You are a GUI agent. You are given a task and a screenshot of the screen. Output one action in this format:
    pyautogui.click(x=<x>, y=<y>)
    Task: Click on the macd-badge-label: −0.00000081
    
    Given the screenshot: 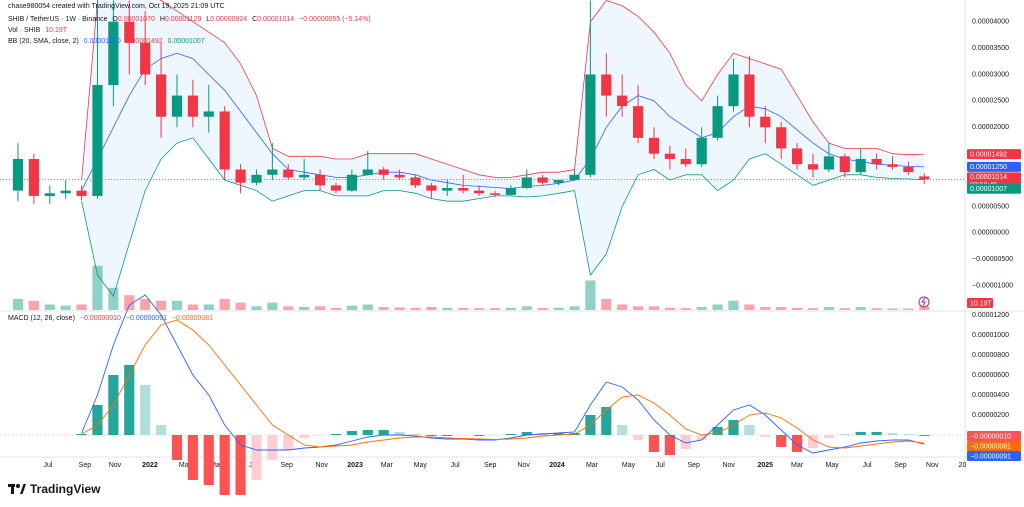 What is the action you would take?
    pyautogui.click(x=990, y=446)
    